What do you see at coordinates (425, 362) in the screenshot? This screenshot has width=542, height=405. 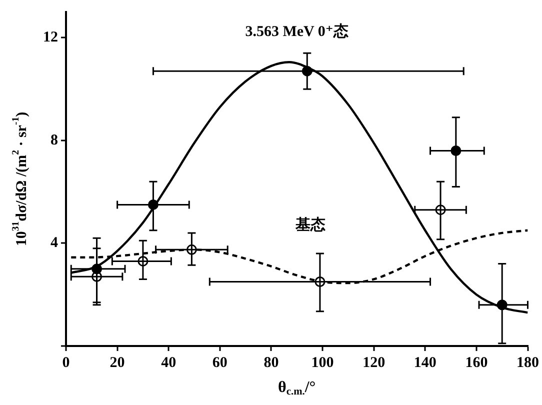 I see `x-tick-label: 140` at bounding box center [425, 362].